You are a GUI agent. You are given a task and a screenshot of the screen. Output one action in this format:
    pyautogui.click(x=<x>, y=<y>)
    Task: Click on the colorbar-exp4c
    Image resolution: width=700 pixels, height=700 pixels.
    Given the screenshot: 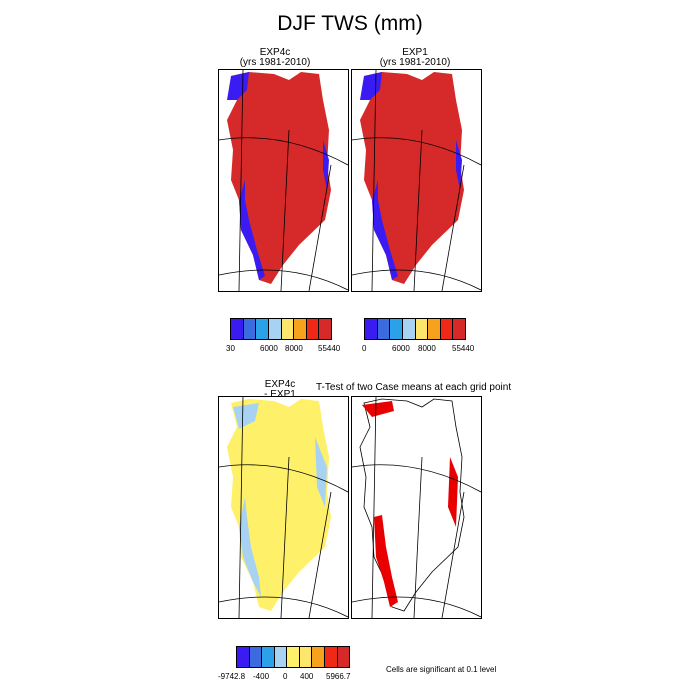 What is the action you would take?
    pyautogui.click(x=281, y=329)
    